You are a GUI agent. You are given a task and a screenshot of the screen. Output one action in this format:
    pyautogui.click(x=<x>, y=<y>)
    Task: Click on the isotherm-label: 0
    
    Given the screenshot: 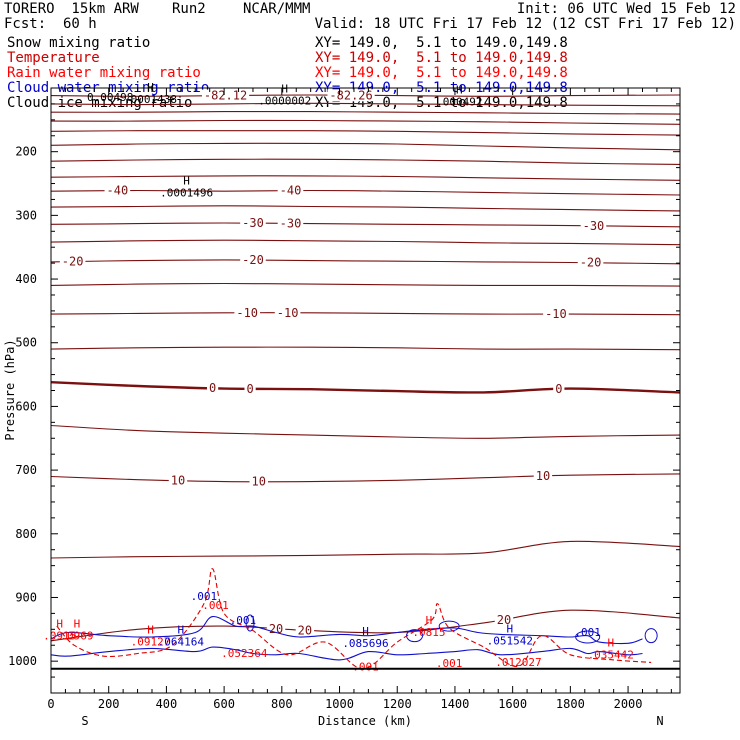 What is the action you would take?
    pyautogui.click(x=249, y=389)
    